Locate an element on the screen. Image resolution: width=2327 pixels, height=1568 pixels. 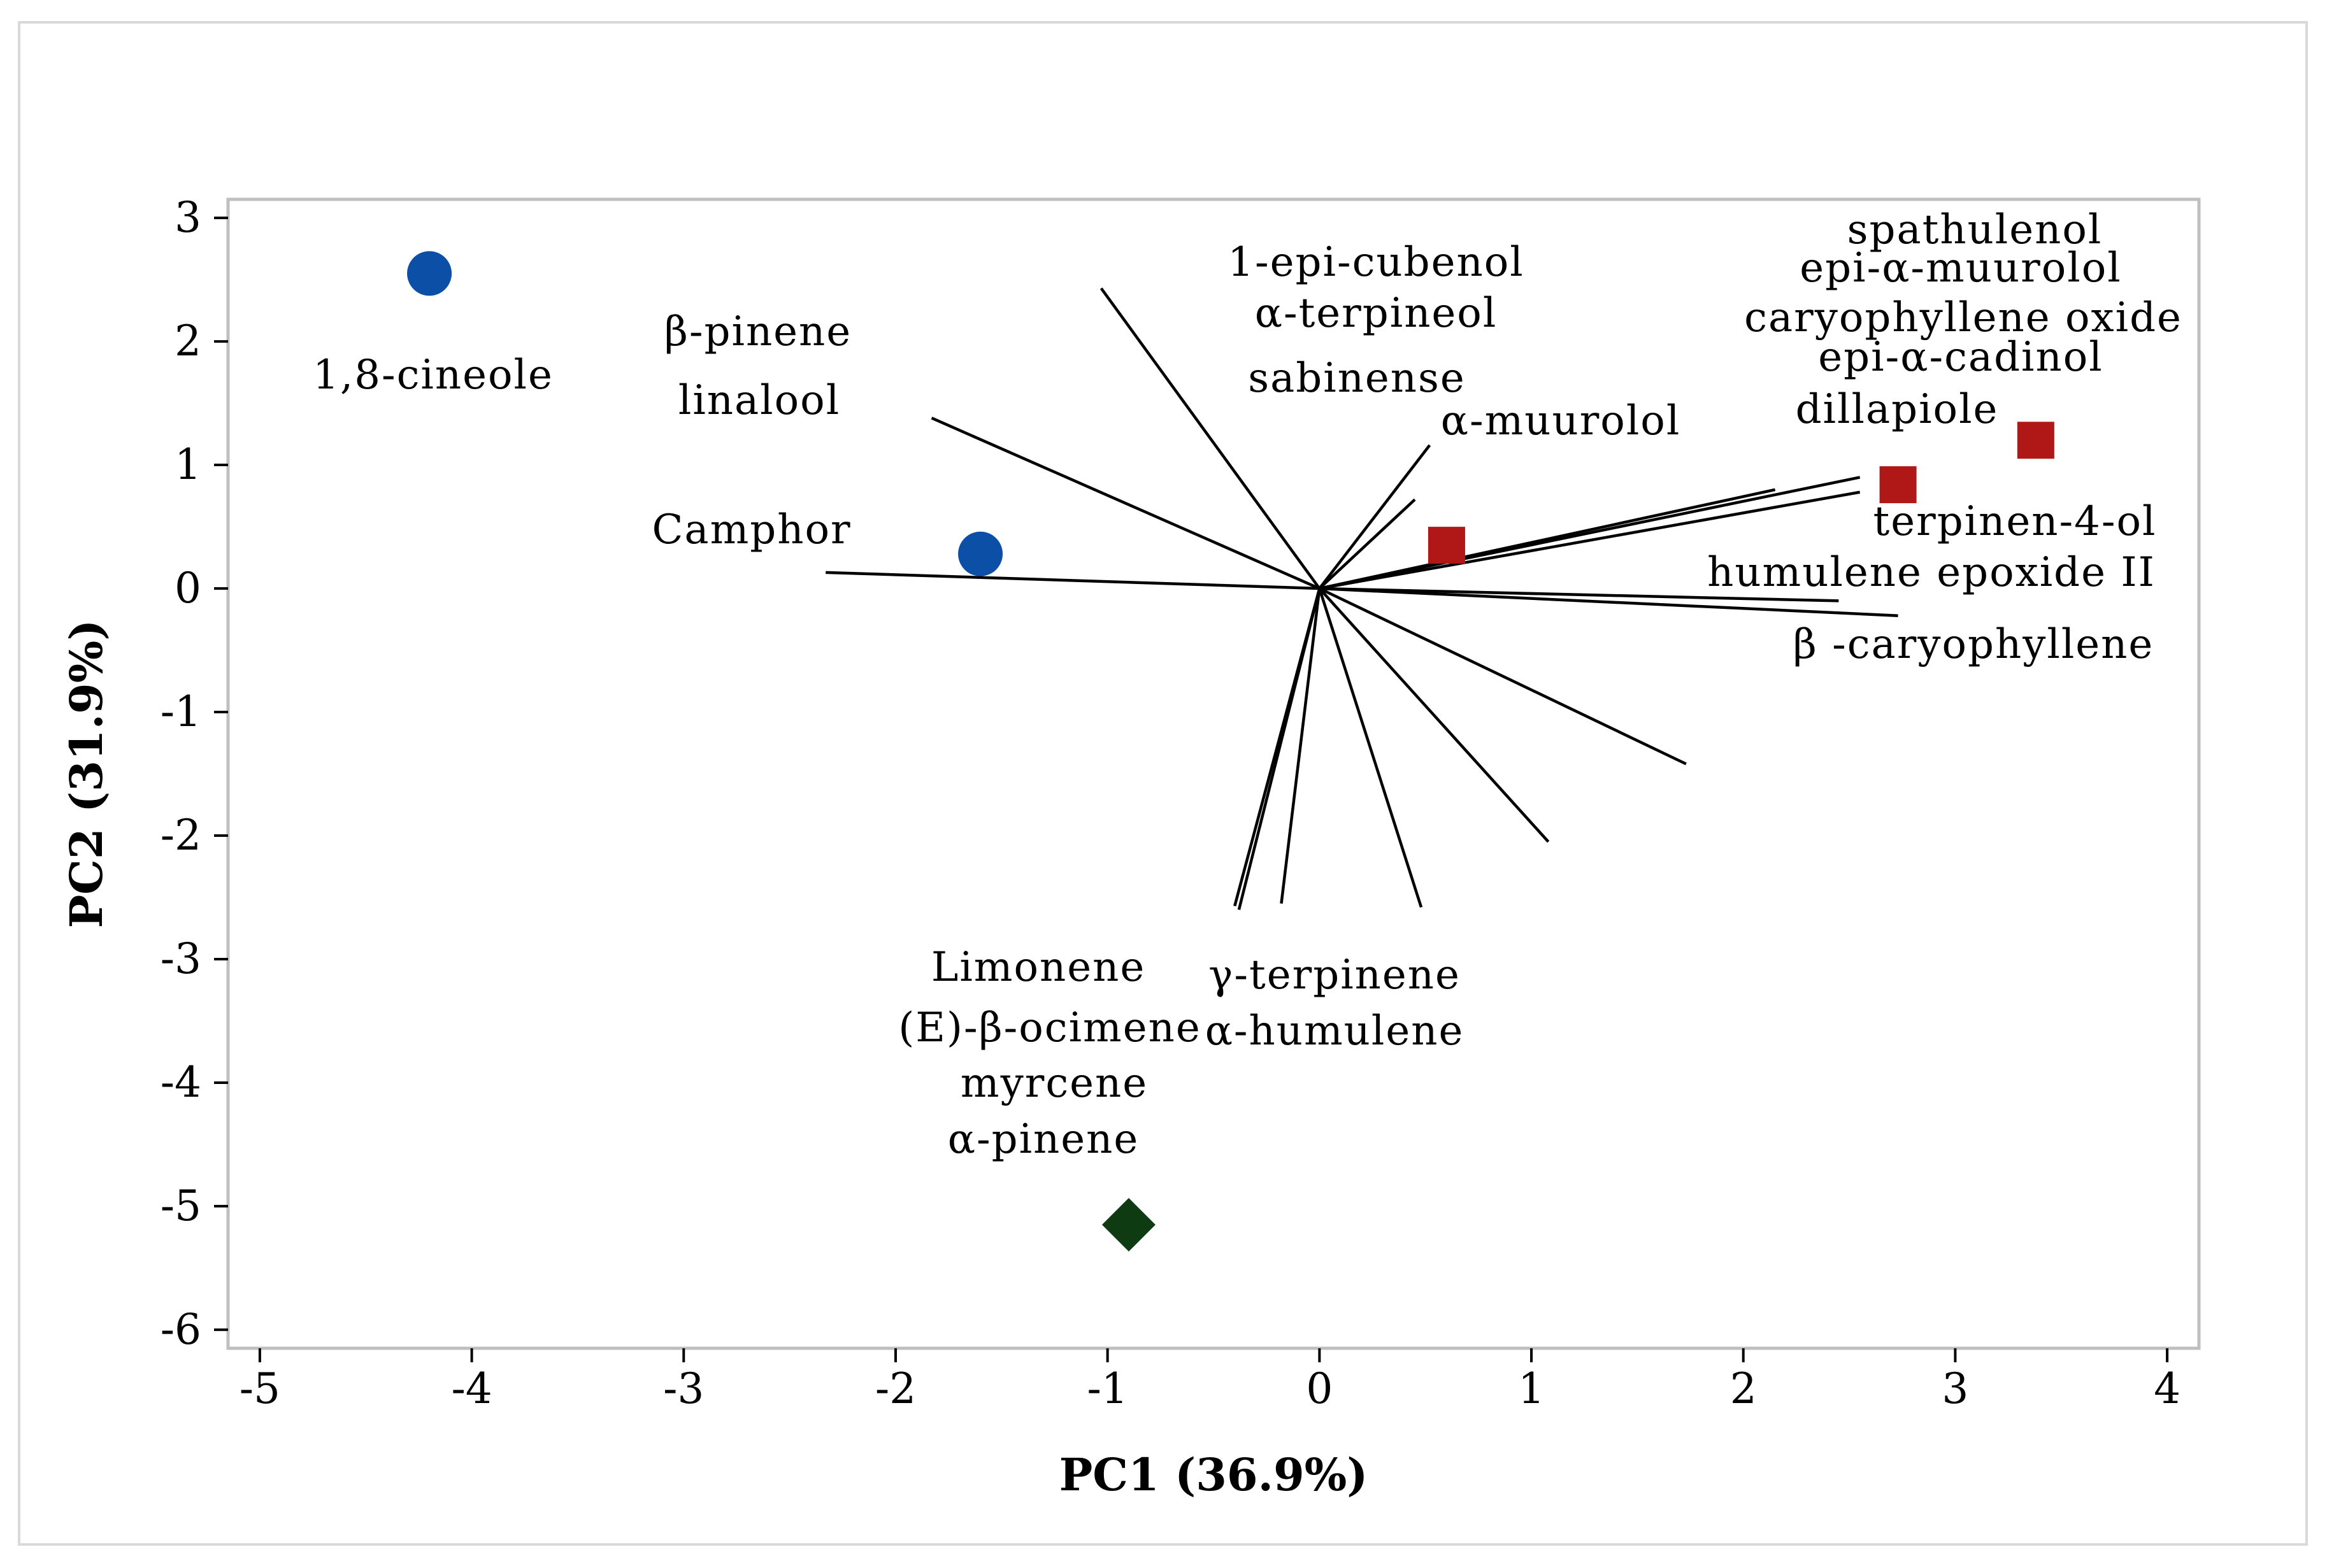
x-tick-label: -4 is located at coordinates (471, 1389).